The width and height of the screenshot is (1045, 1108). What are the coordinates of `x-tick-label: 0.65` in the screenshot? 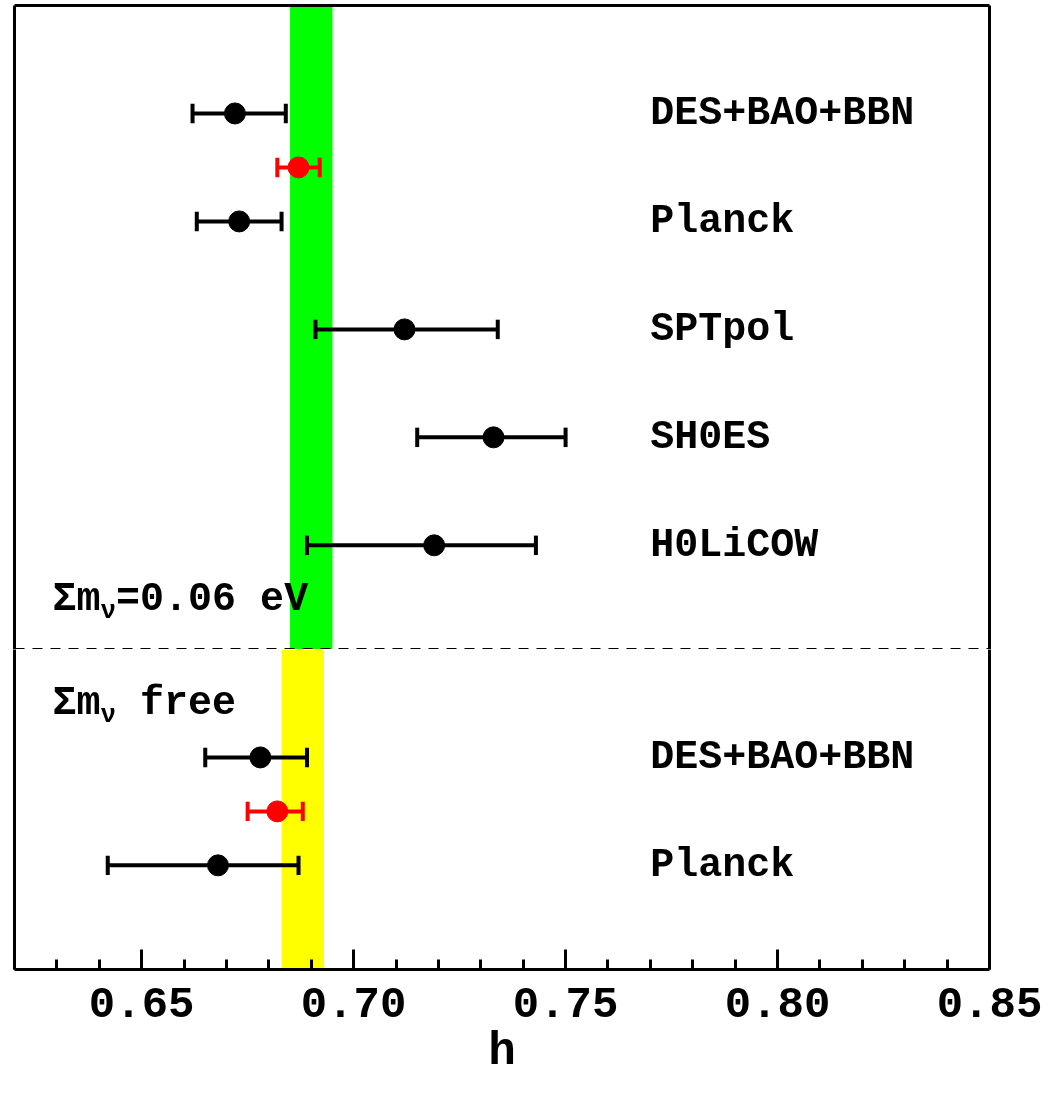 It's located at (141, 1004).